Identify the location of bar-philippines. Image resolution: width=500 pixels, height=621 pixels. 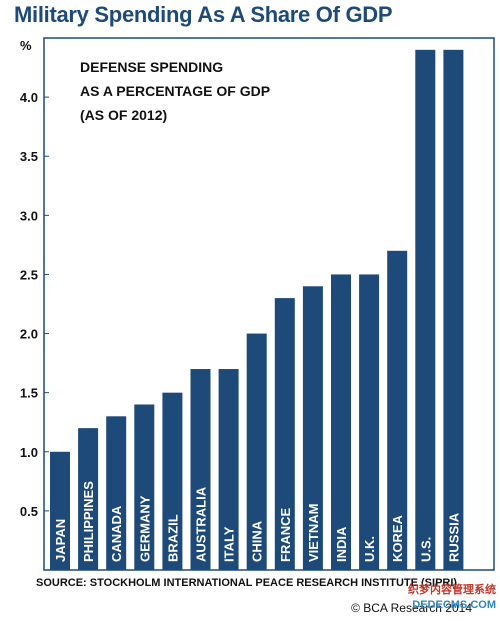
(88, 499).